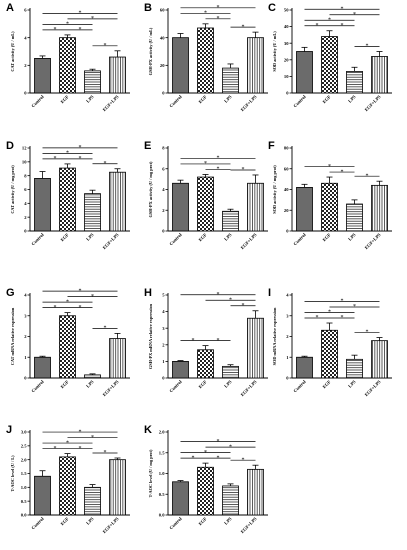 The image size is (407, 550). I want to click on y-tick-label: 6, so click(163, 168).